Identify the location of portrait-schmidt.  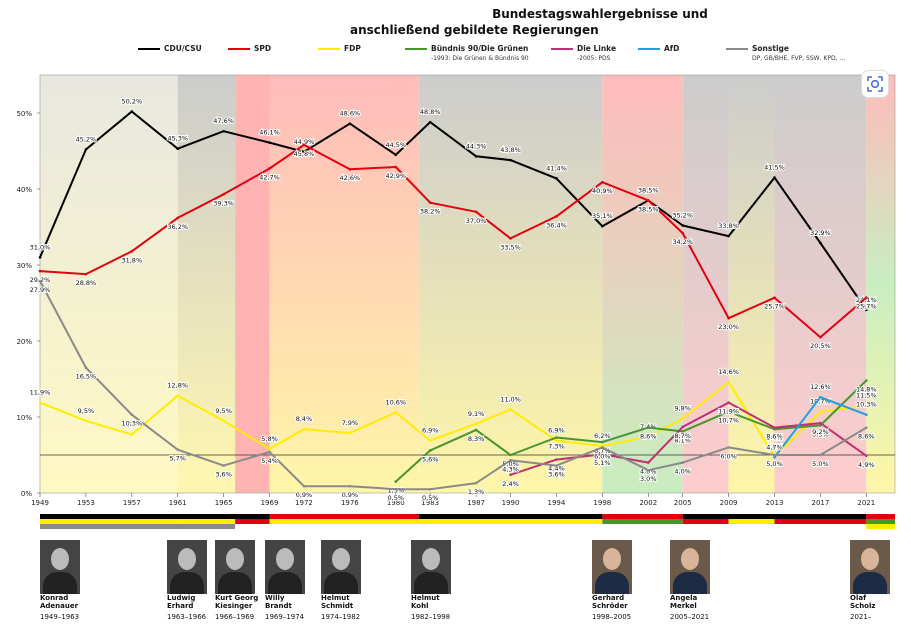
(341, 567).